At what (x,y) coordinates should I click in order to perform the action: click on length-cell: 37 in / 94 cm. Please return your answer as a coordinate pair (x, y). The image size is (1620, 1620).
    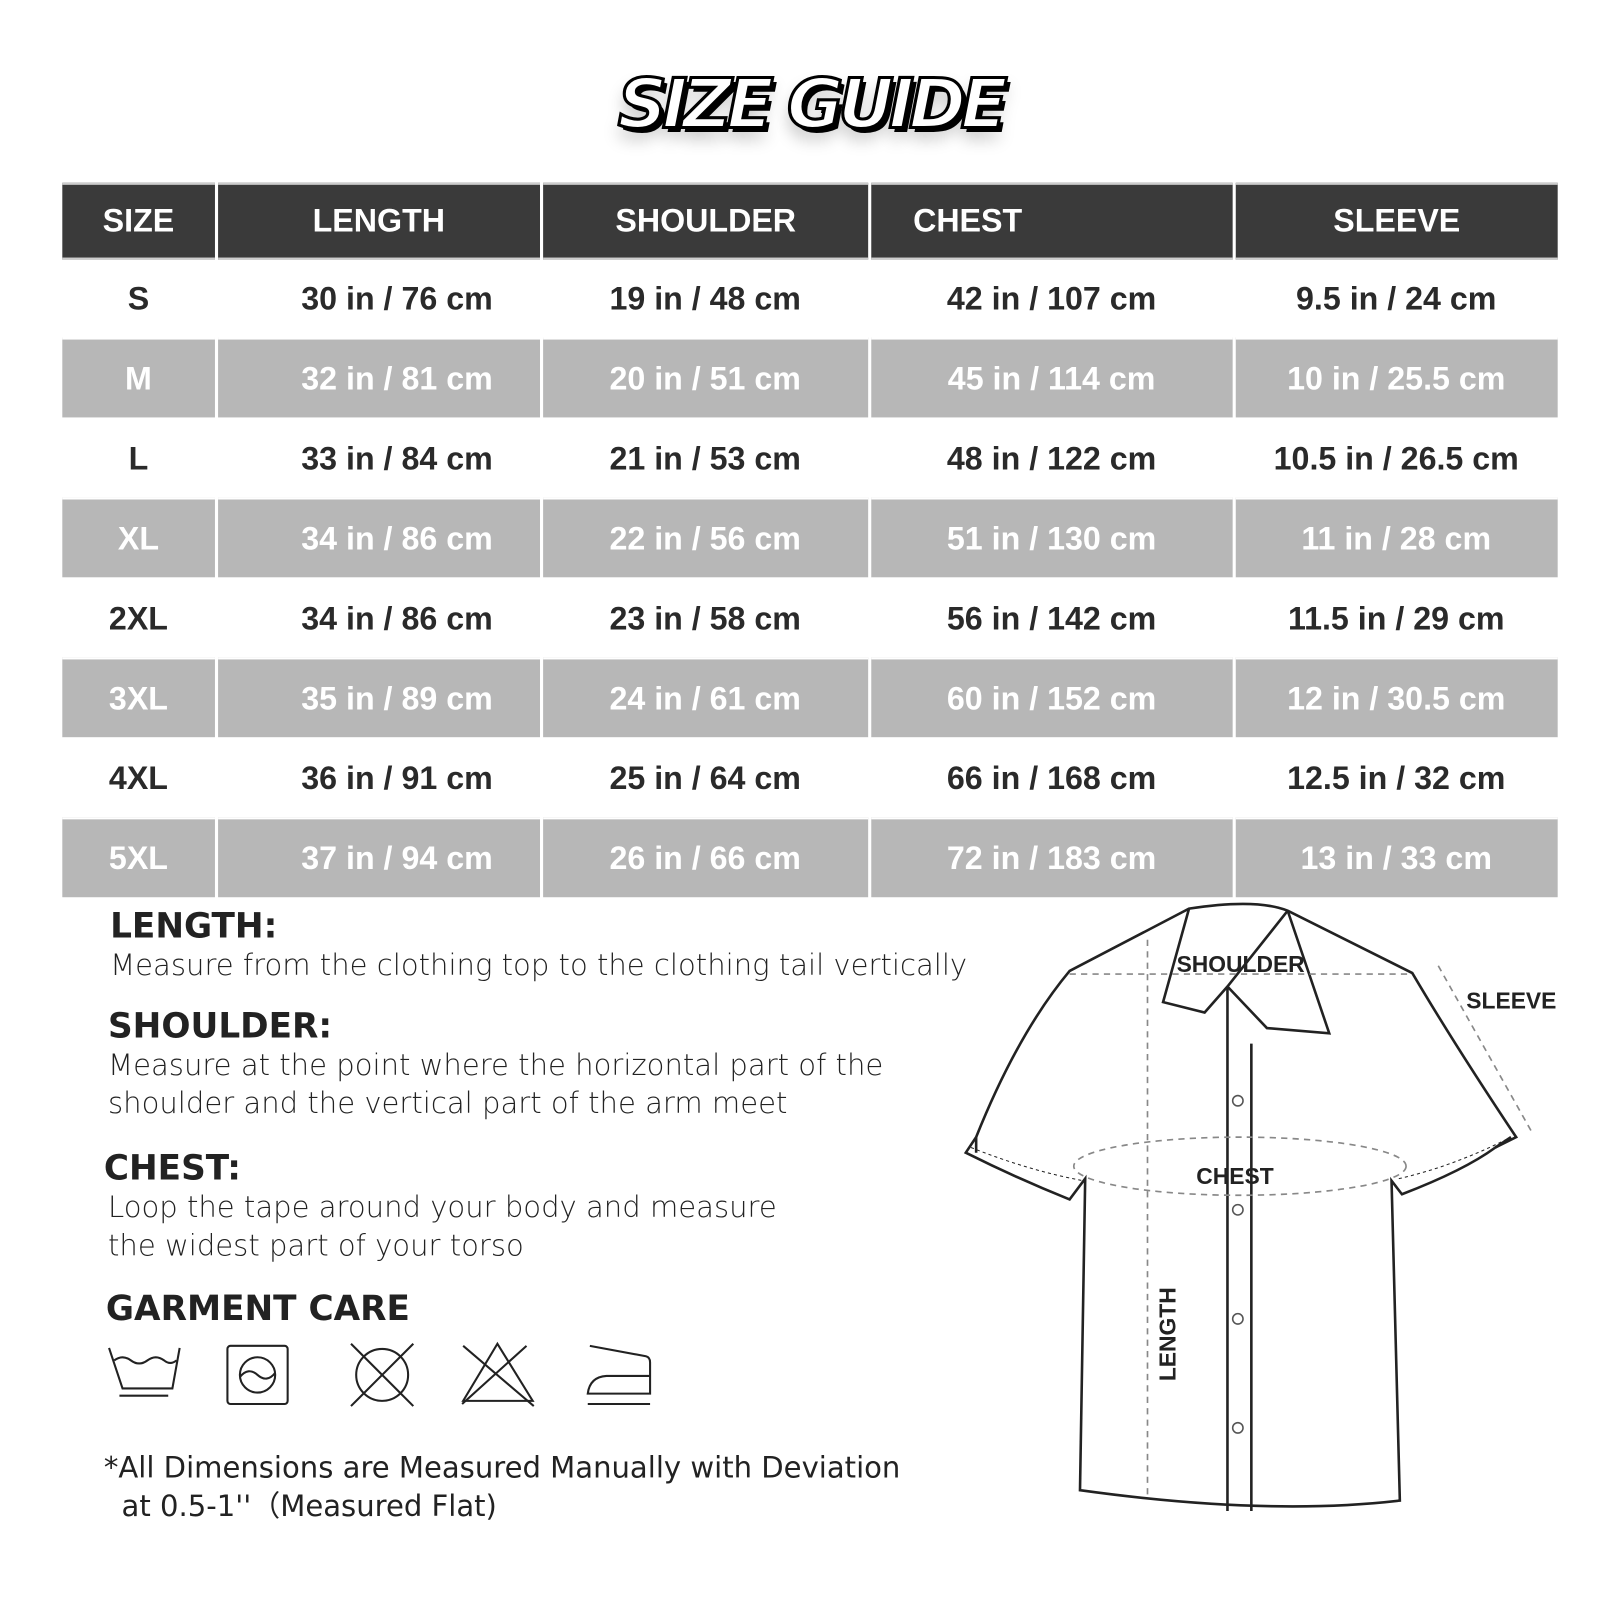
    Looking at the image, I should click on (378, 857).